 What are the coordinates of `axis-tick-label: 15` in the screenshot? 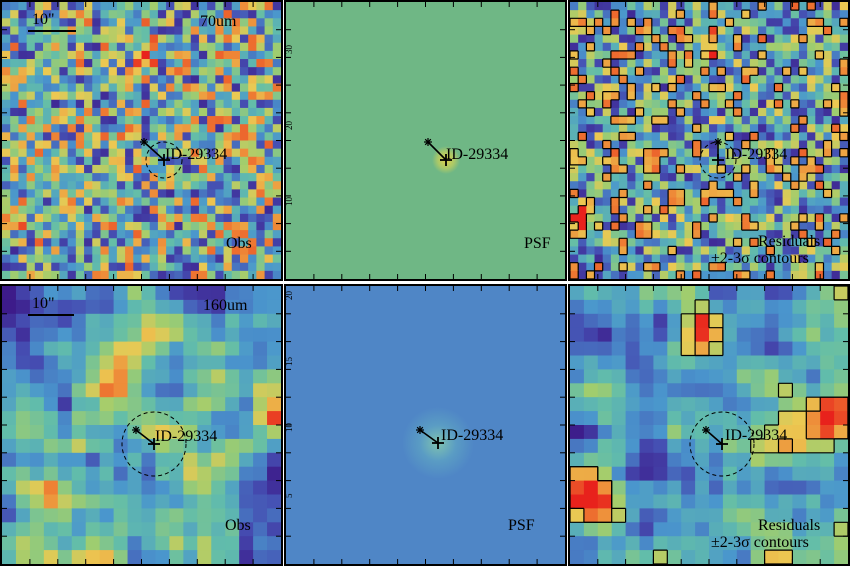 It's located at (290, 362).